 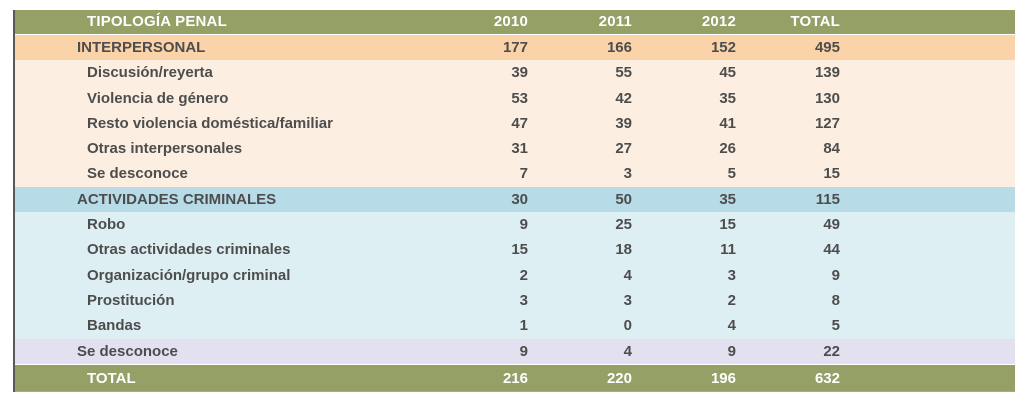 I want to click on table-row: Violencia de género 53 42 35 130, so click(x=514, y=98).